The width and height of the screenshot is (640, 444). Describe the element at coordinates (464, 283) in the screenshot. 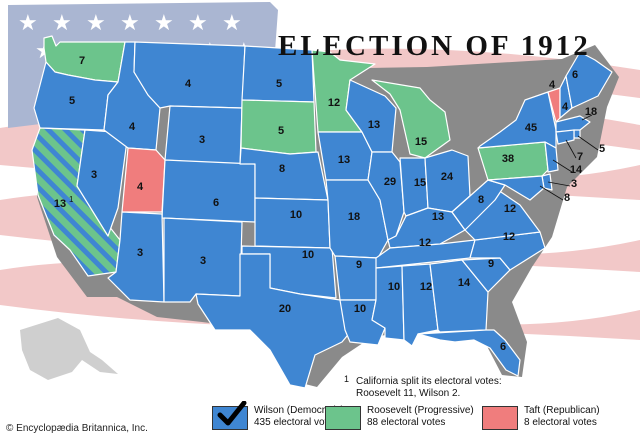

I see `state-votes-ga: 14` at that location.